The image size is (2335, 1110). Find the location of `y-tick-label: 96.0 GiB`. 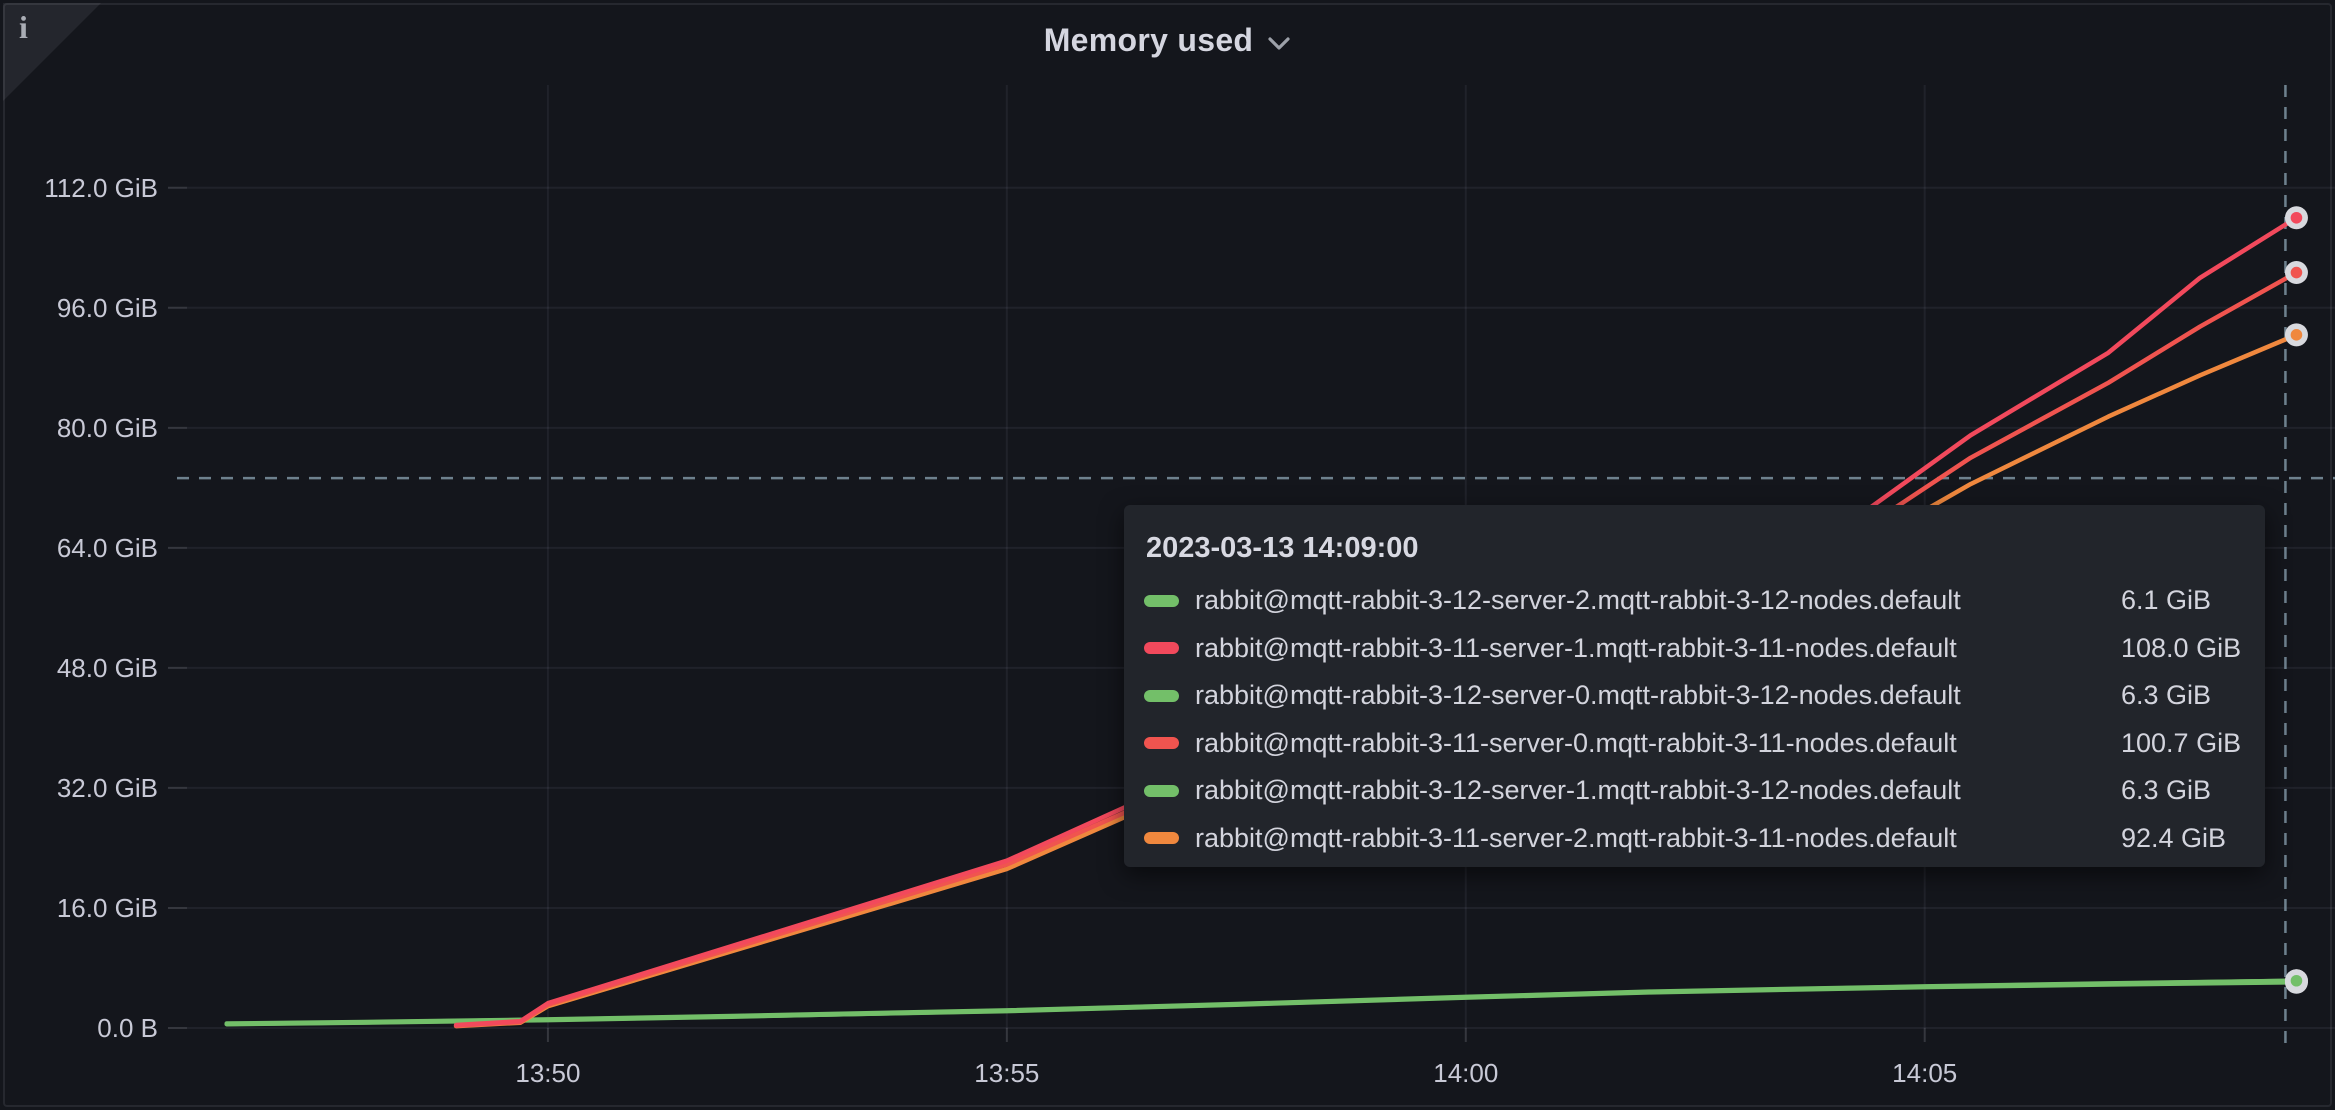

y-tick-label: 96.0 GiB is located at coordinates (107, 308).